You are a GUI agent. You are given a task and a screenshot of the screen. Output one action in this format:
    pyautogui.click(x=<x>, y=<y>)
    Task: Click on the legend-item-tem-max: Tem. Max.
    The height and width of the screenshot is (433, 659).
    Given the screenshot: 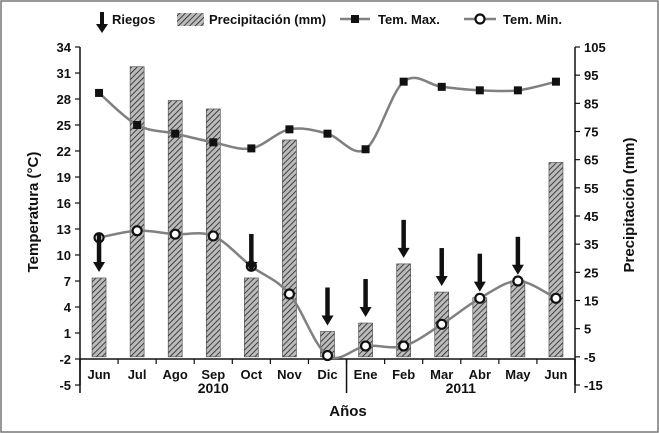 What is the action you would take?
    pyautogui.click(x=390, y=19)
    